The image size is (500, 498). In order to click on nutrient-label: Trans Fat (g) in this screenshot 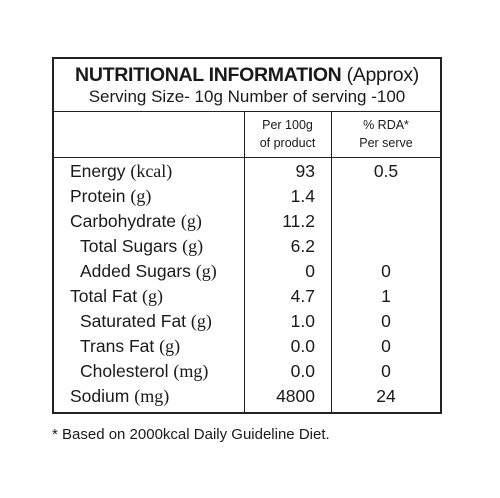, I will do `click(130, 346)`.